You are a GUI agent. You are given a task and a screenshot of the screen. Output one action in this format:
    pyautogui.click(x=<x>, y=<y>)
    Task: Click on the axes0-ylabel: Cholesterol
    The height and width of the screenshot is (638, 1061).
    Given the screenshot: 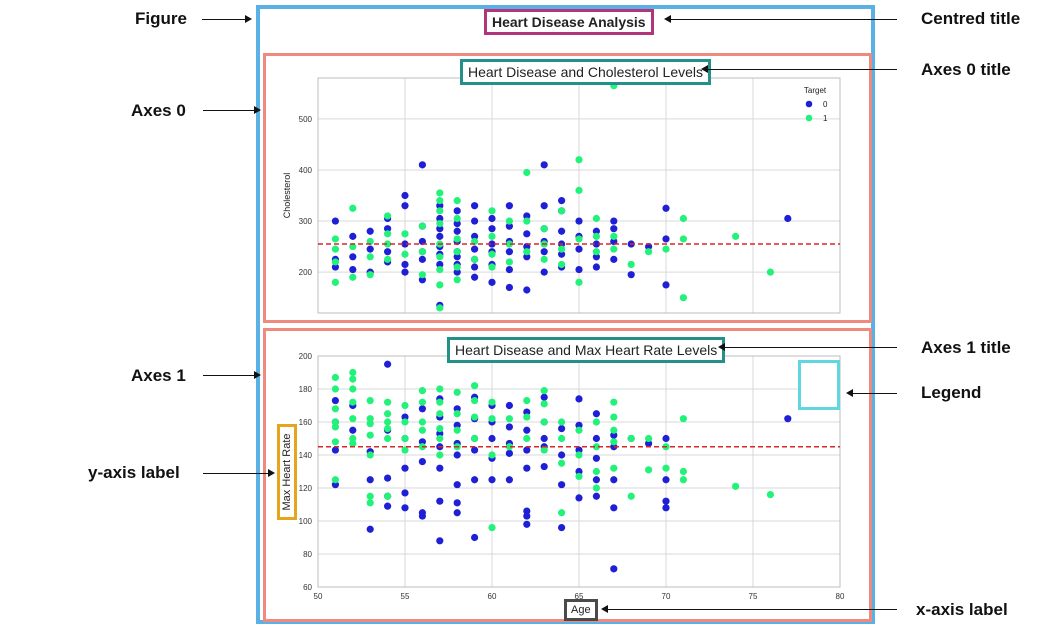 What is the action you would take?
    pyautogui.click(x=287, y=196)
    